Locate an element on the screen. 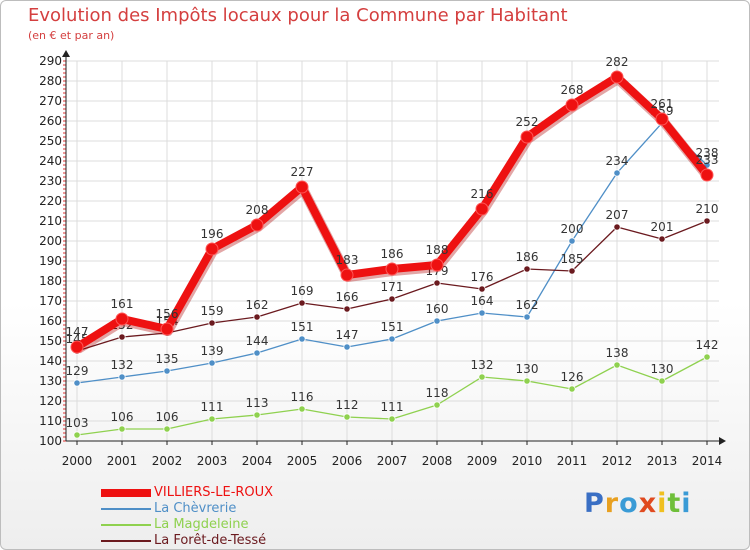 The width and height of the screenshot is (750, 550). legend-label: VILLIERS-LE-ROUX is located at coordinates (214, 492).